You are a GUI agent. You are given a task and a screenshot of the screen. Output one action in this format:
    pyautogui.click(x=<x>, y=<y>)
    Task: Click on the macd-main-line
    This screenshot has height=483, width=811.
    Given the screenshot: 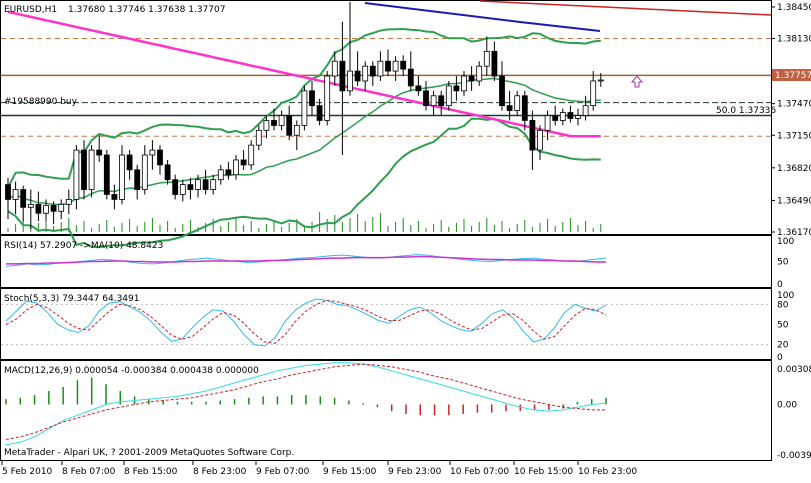 What is the action you would take?
    pyautogui.click(x=306, y=404)
    